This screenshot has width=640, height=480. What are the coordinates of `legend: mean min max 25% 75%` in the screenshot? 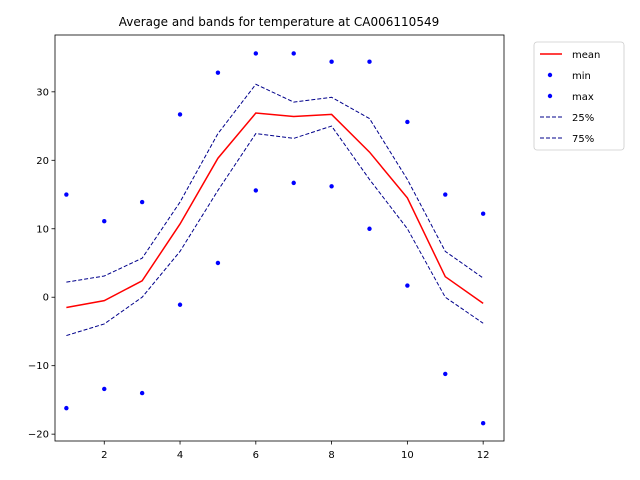 It's located at (579, 96).